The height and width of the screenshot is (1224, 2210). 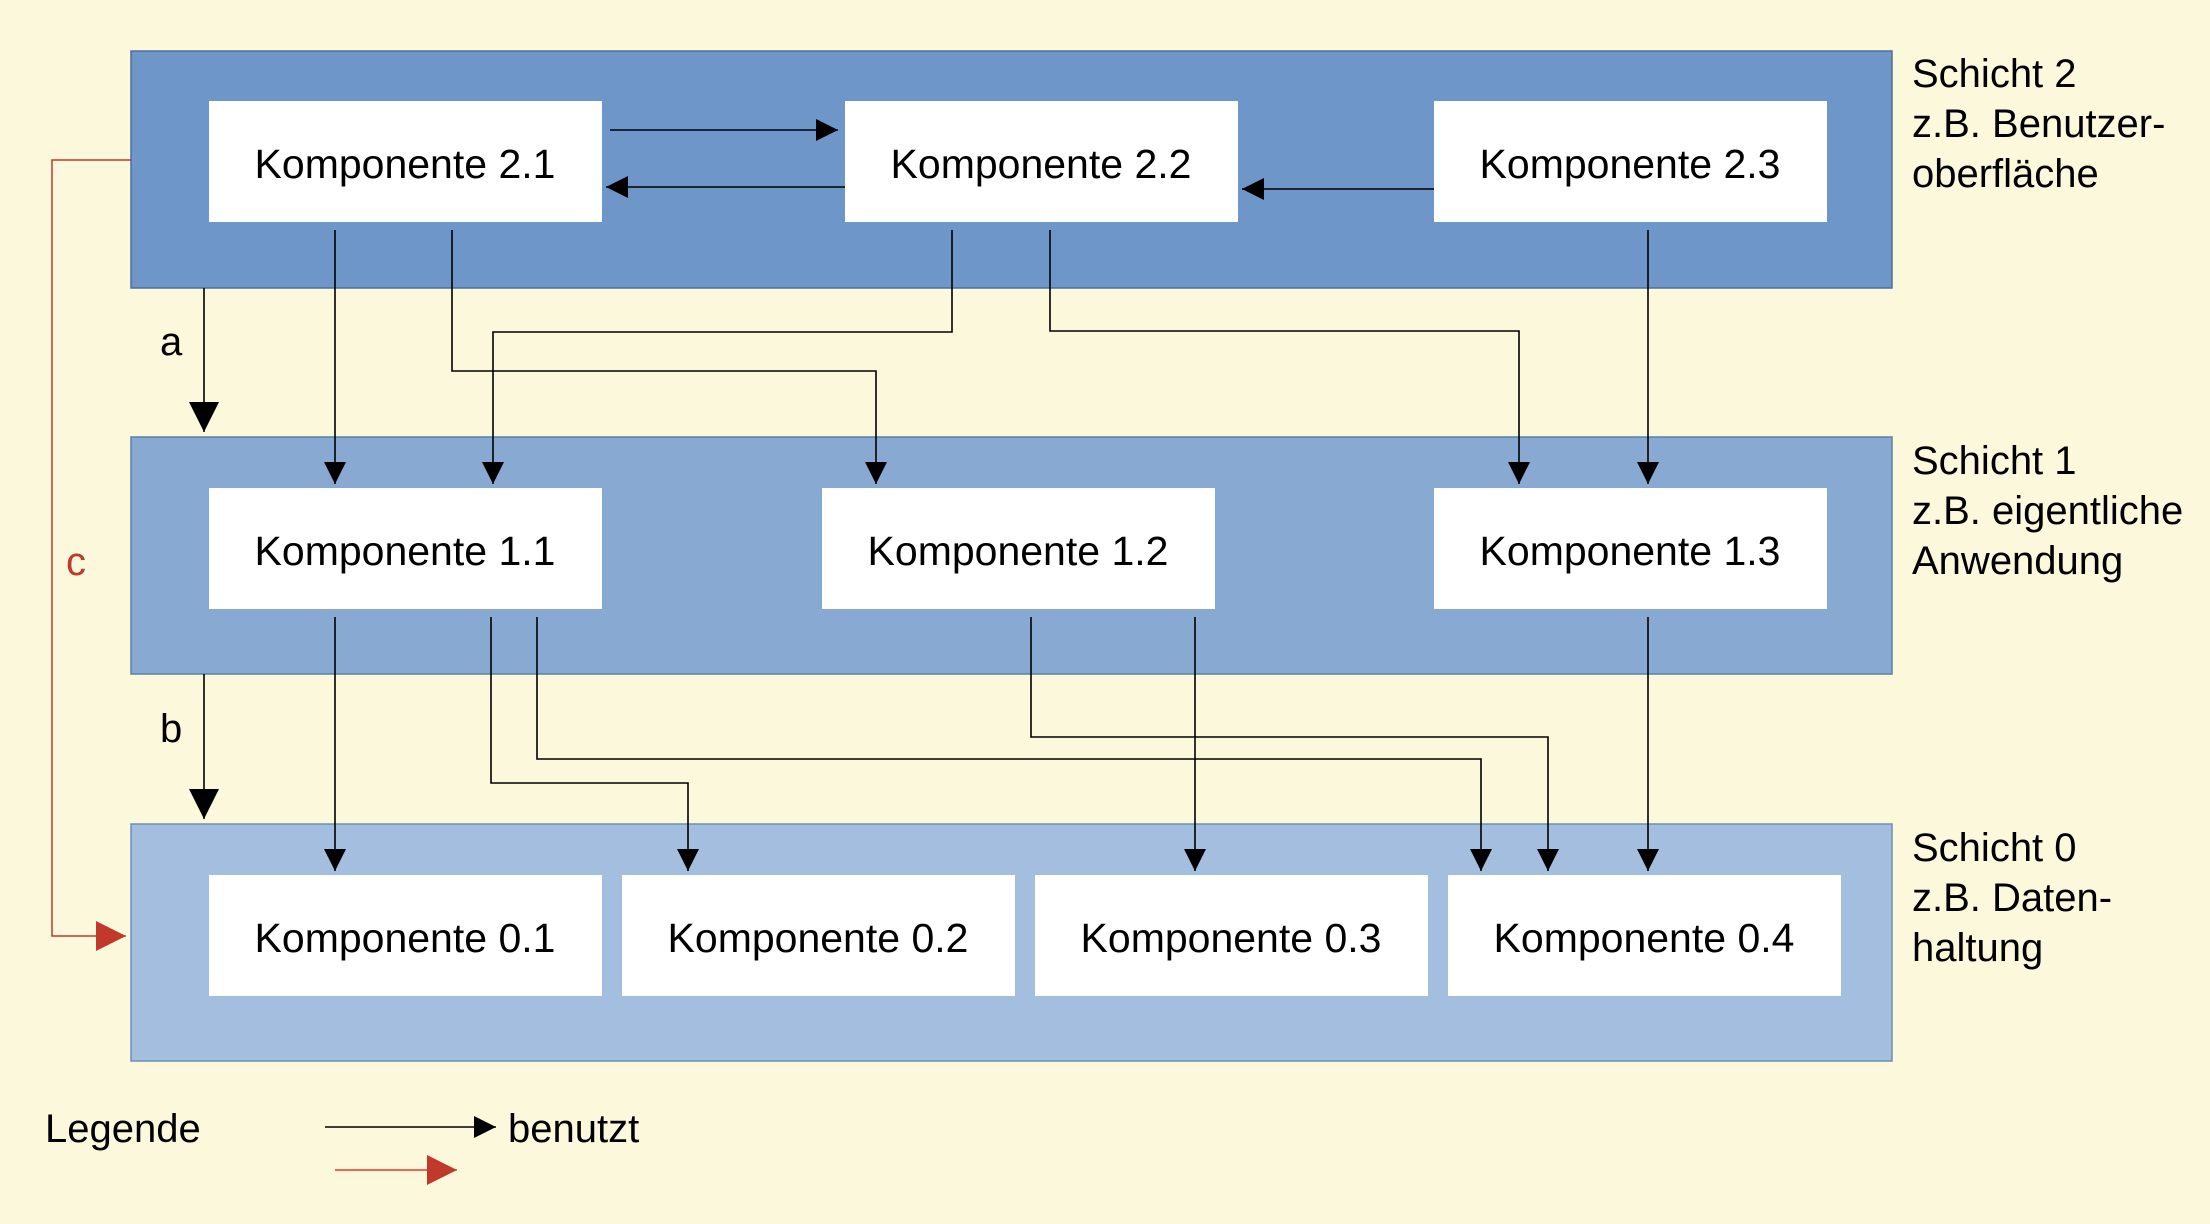 I want to click on component-2-3: Komponente 2.3, so click(x=1630, y=161).